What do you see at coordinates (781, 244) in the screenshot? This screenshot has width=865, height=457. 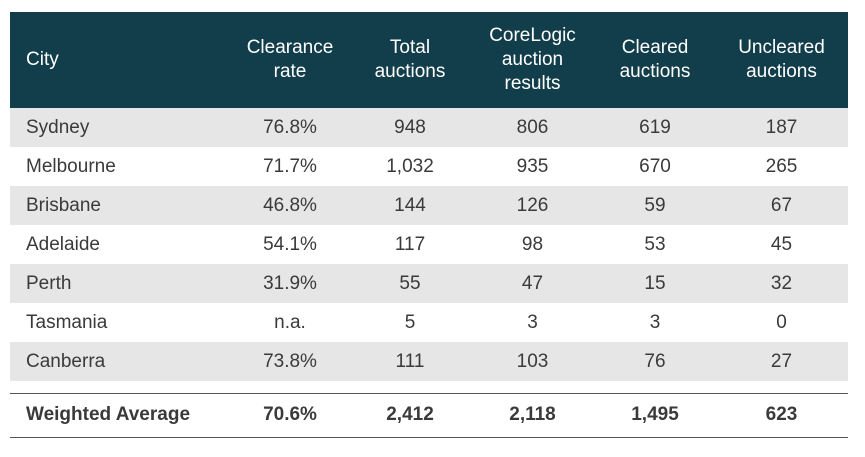 I see `uncleared-auctions-cell: 45` at bounding box center [781, 244].